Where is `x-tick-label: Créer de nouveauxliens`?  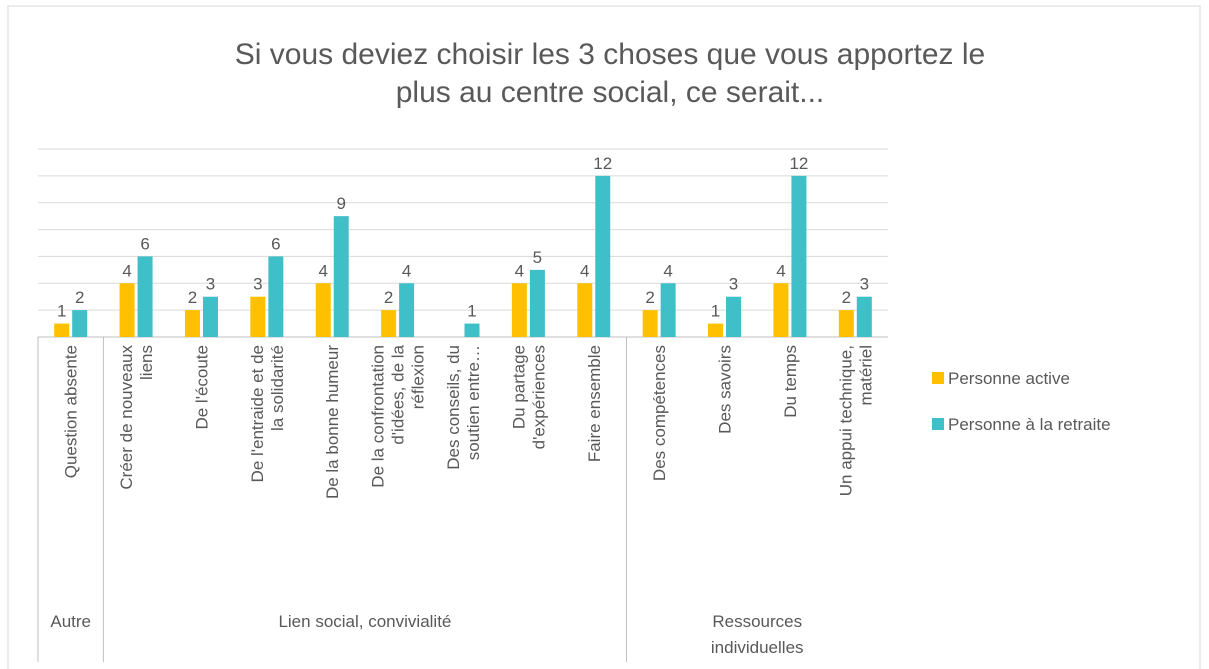
x-tick-label: Créer de nouveauxliens is located at coordinates (136, 417).